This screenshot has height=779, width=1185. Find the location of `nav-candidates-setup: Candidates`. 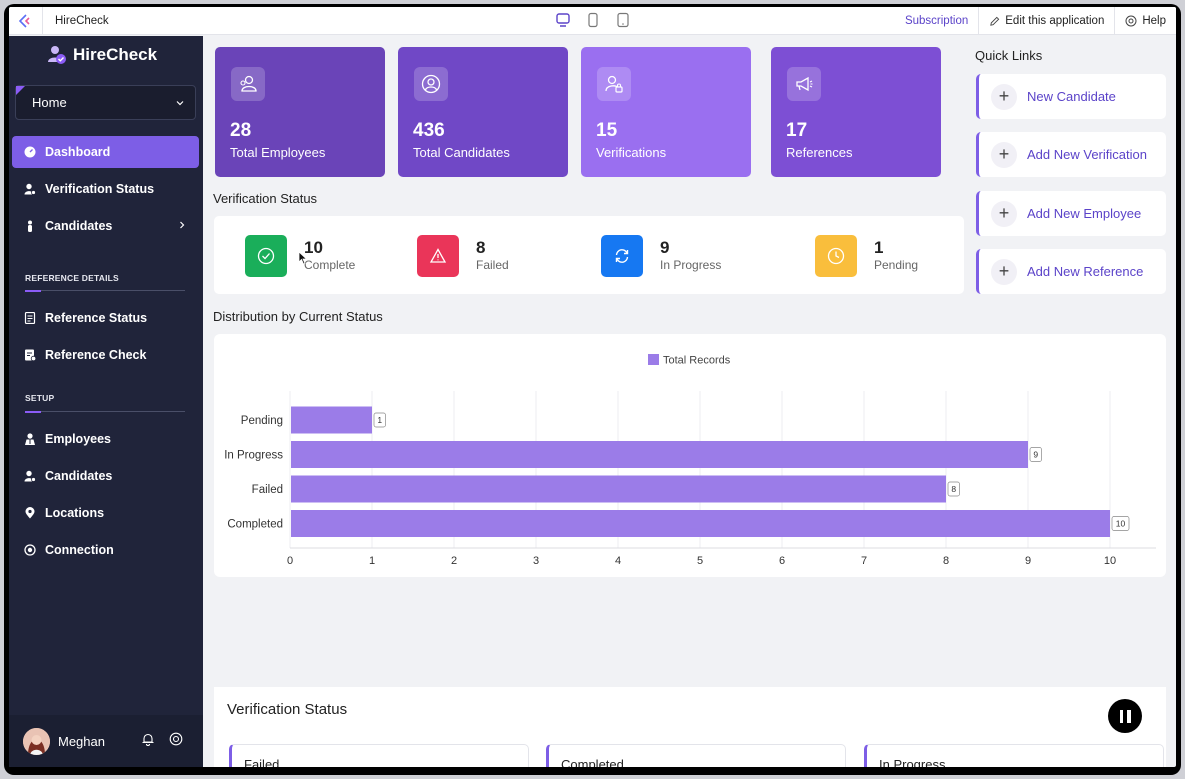

nav-candidates-setup: Candidates is located at coordinates (105, 476).